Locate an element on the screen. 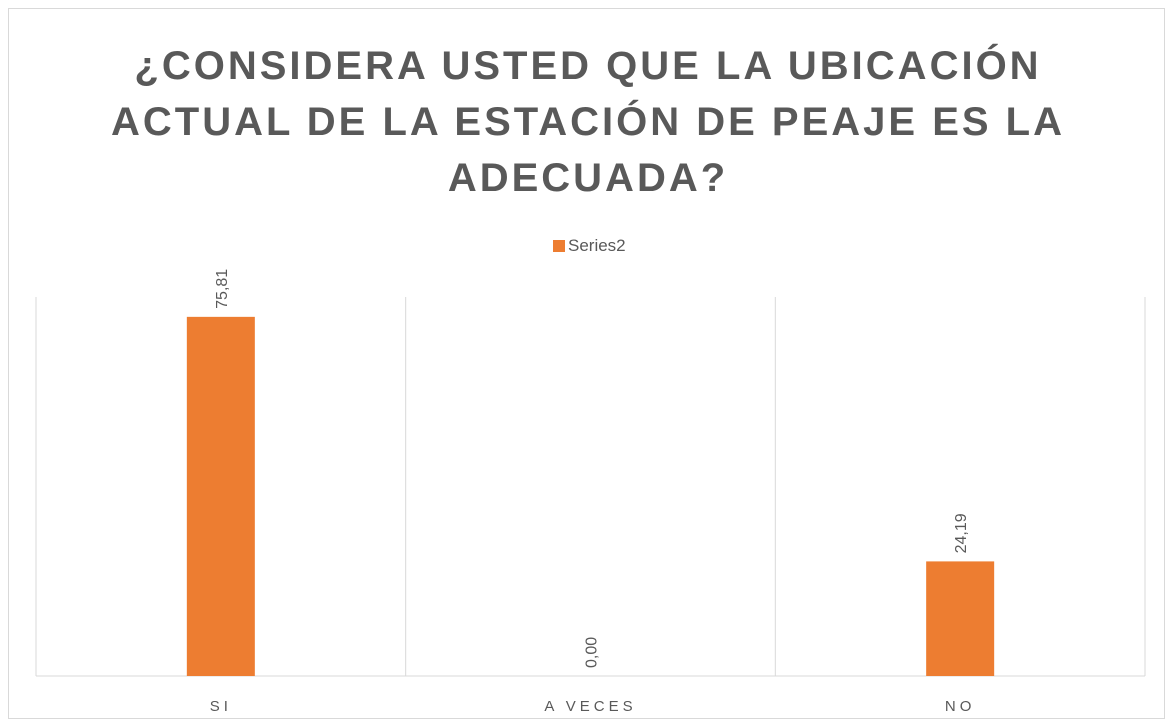 The width and height of the screenshot is (1166, 727). legend-label: Series2 is located at coordinates (597, 245).